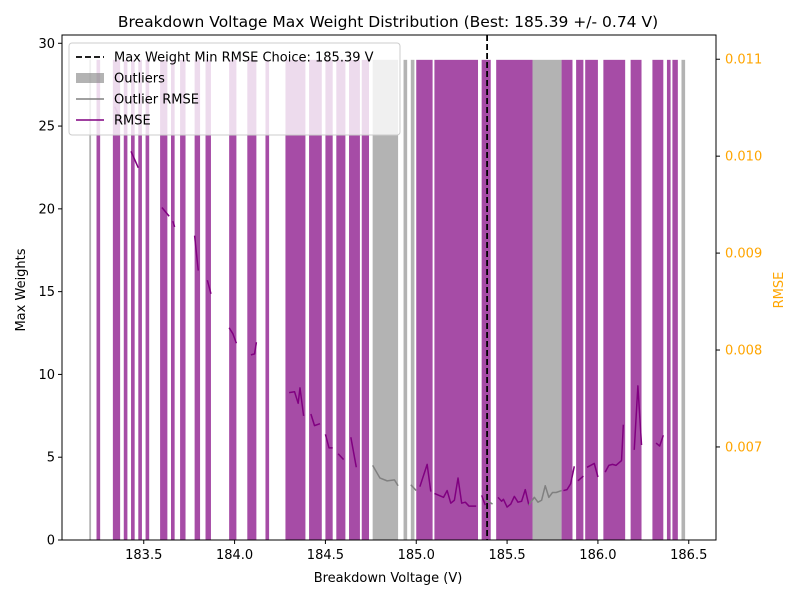 The image size is (800, 600). What do you see at coordinates (743, 351) in the screenshot?
I see `y2-tick-label: 0.008` at bounding box center [743, 351].